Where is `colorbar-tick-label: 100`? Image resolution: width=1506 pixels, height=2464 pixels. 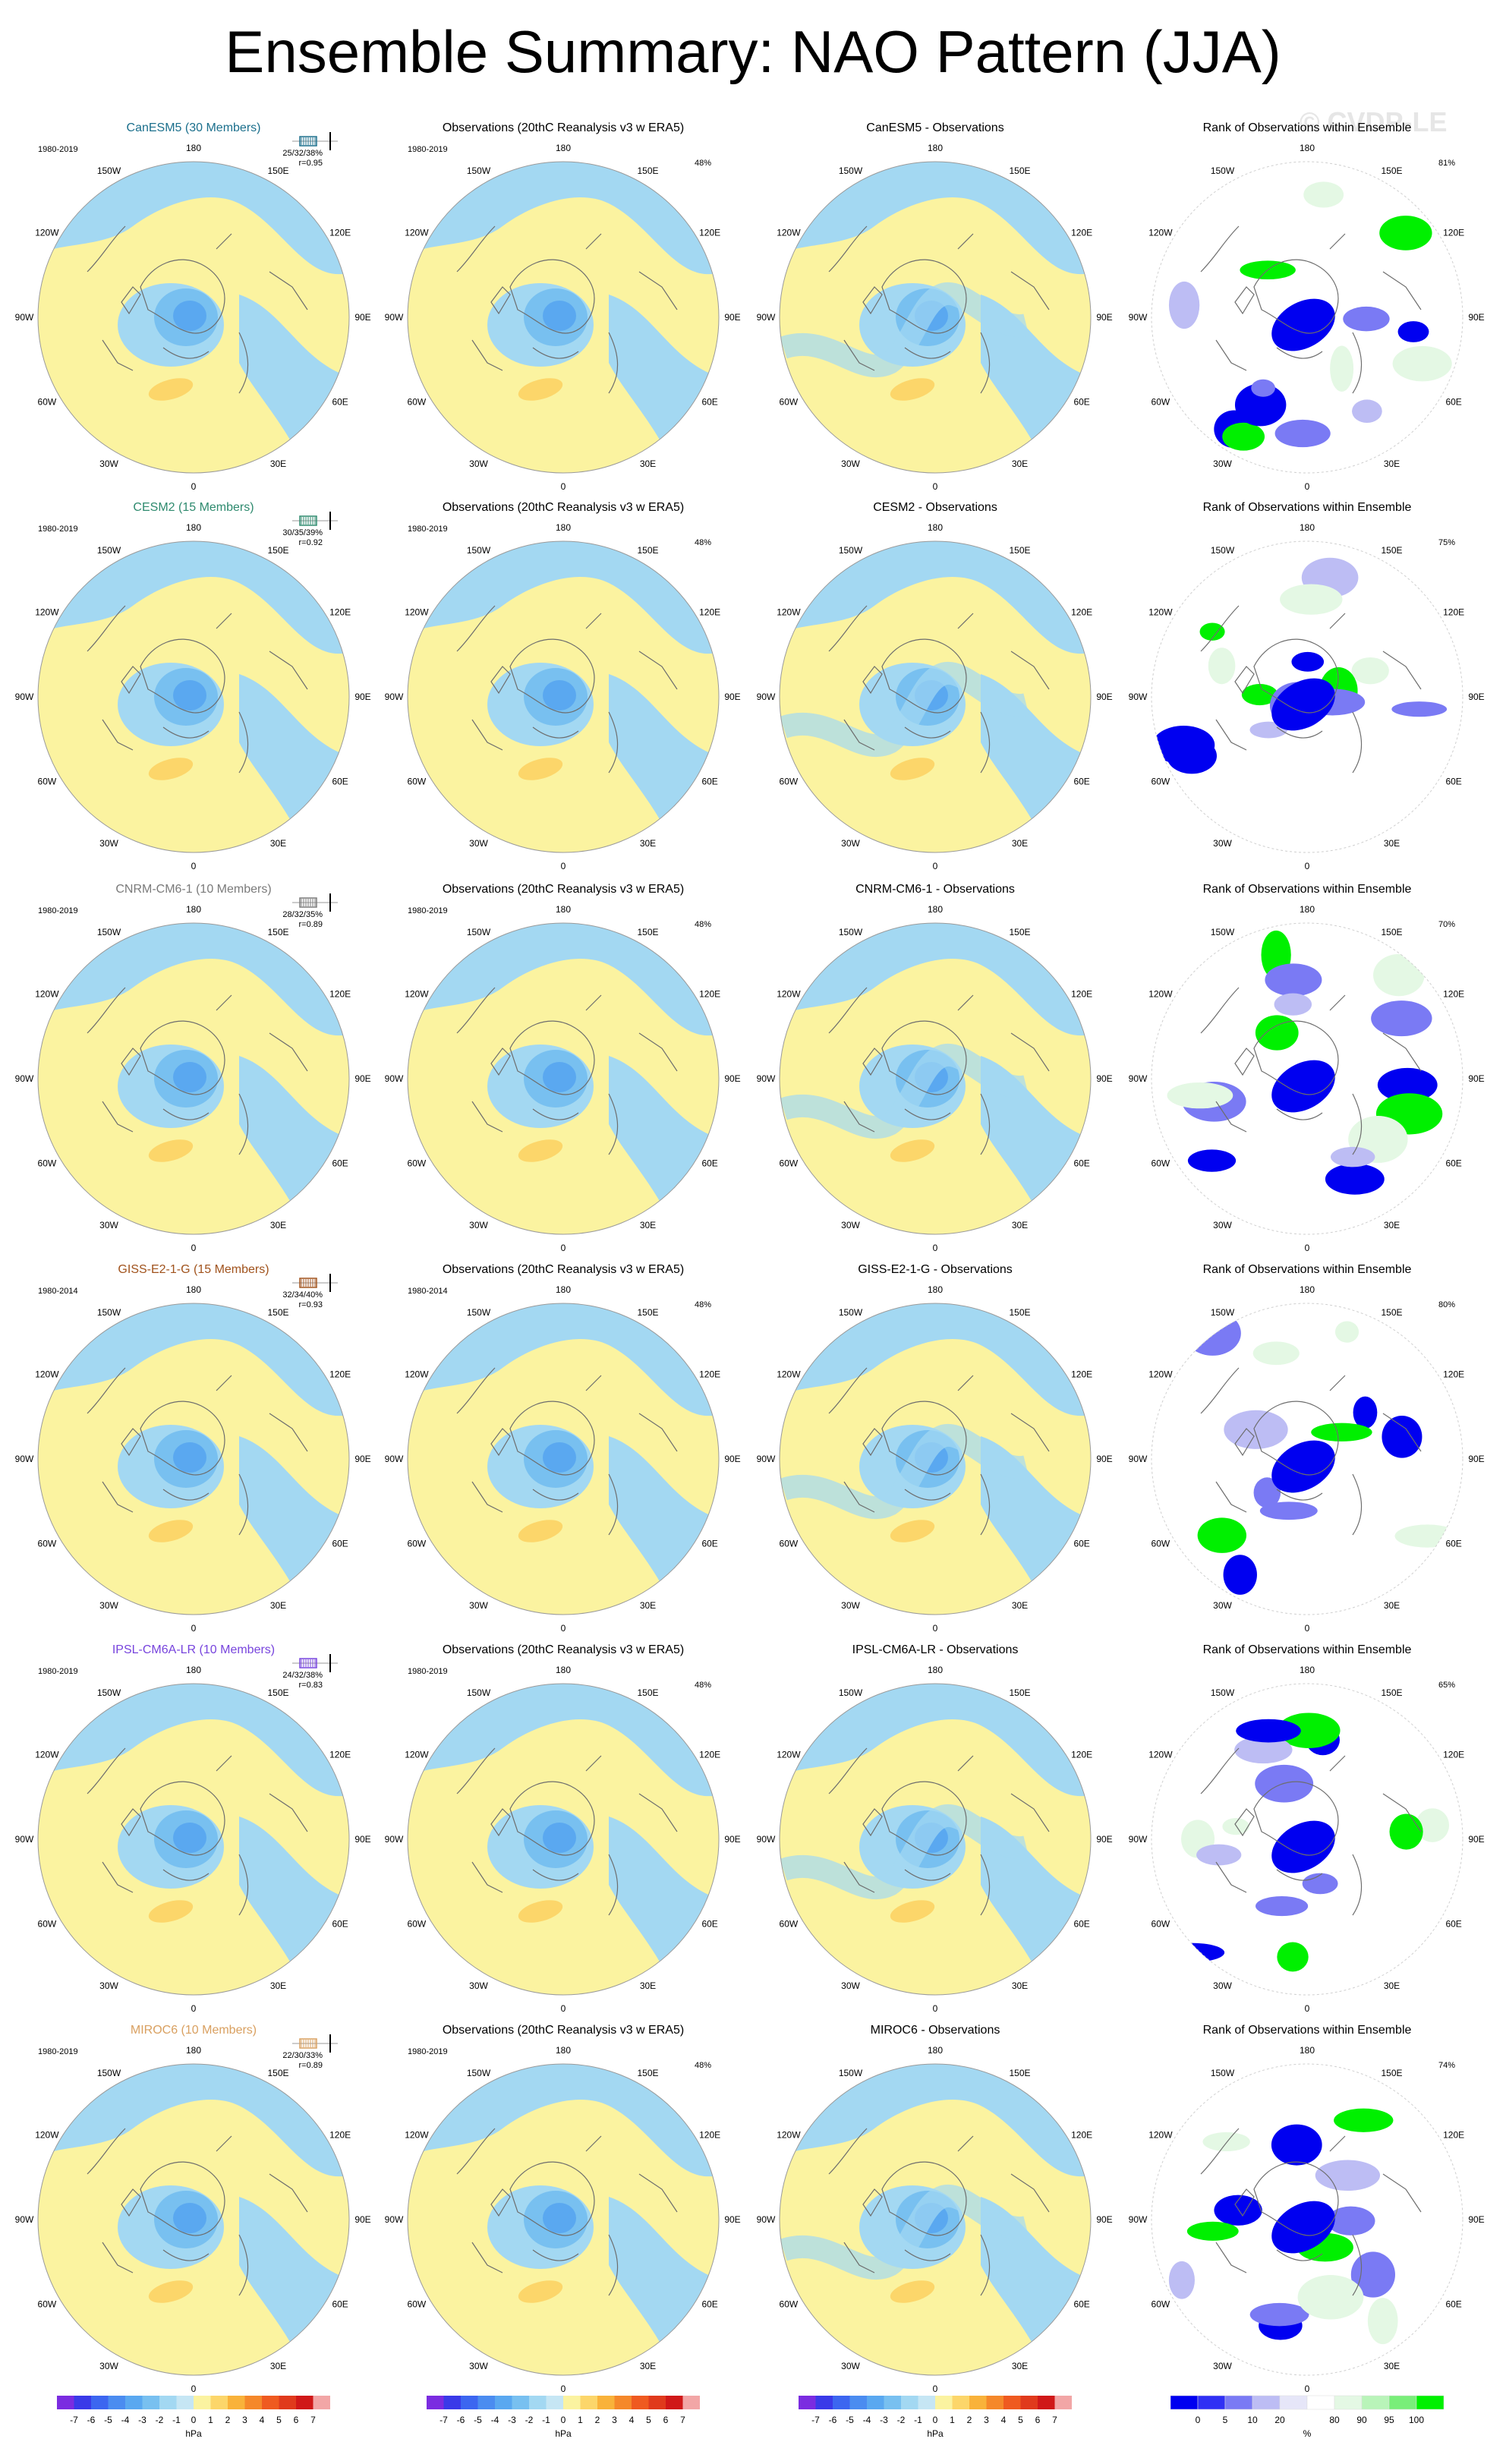
colorbar-tick-label: 100 is located at coordinates (1416, 2420).